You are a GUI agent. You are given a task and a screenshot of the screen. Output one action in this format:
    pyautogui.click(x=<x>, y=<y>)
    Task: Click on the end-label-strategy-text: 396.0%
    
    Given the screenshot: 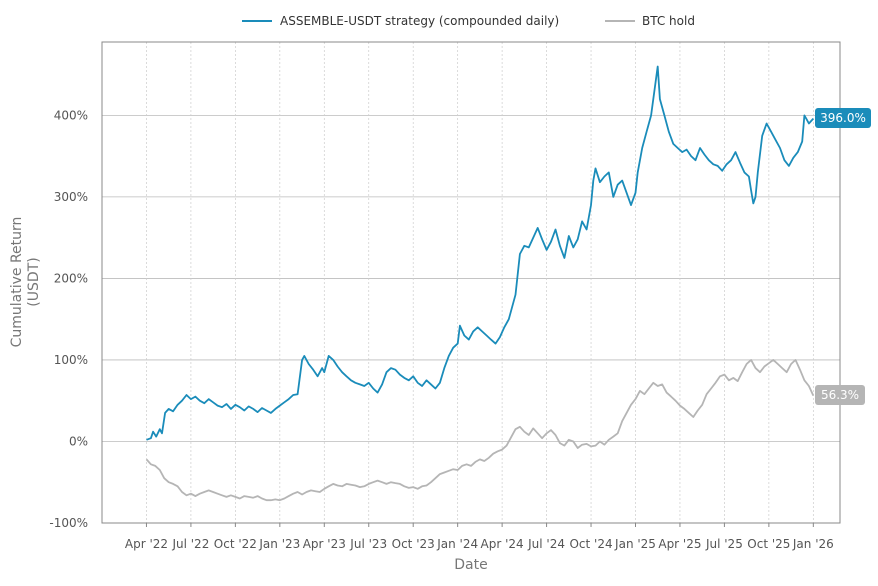 What is the action you would take?
    pyautogui.click(x=843, y=118)
    